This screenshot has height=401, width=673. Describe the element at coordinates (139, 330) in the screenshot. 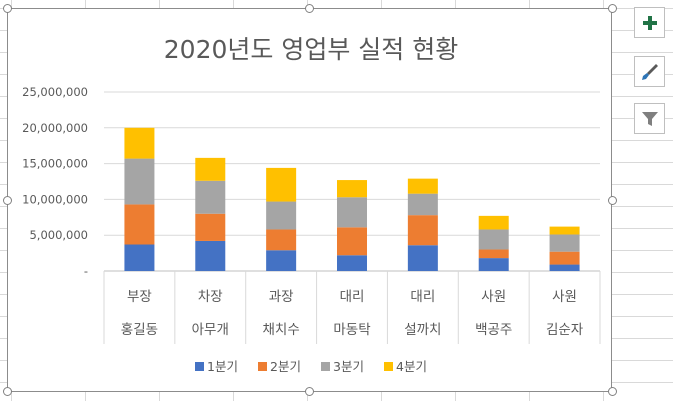

I see `category-name-label: 홍길동` at that location.